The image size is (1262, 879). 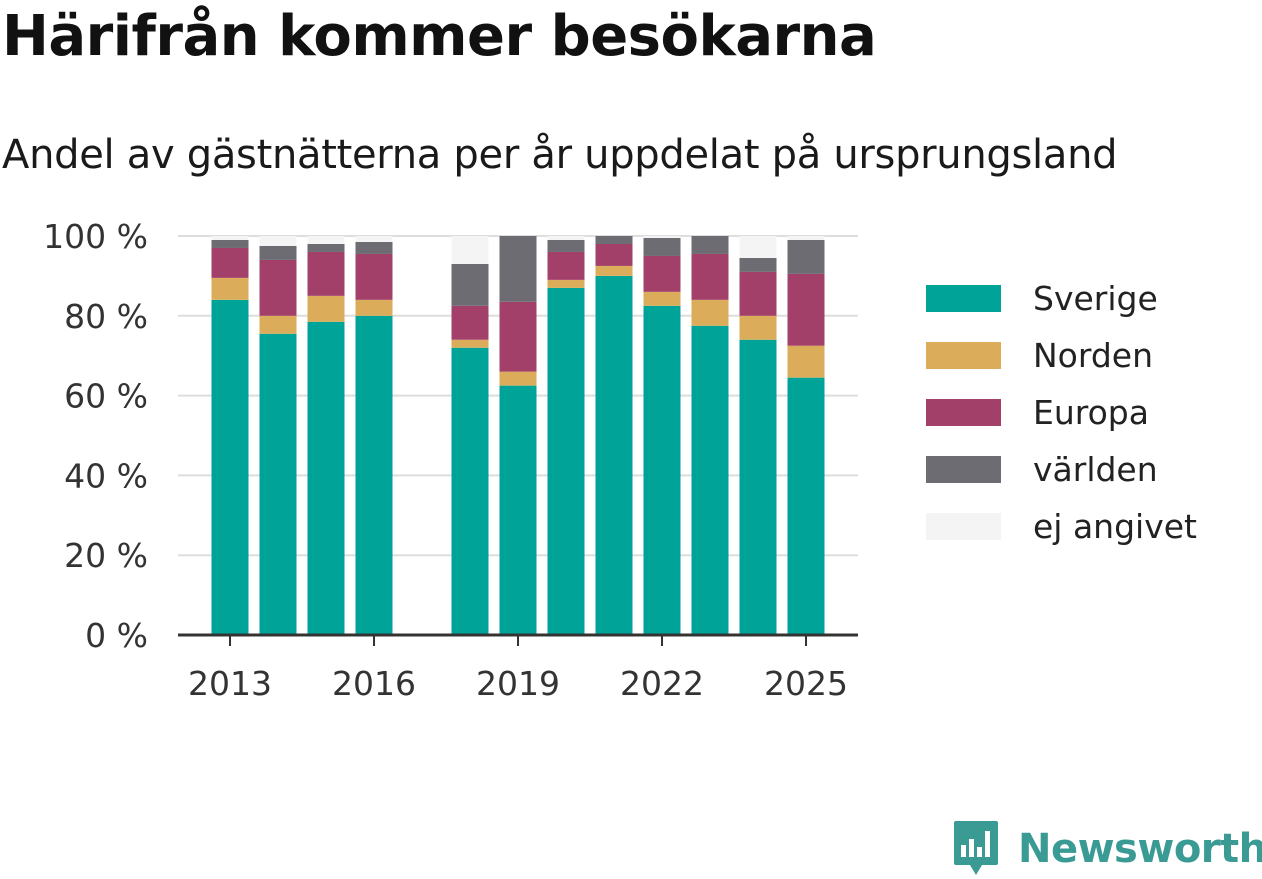 I want to click on x-tick-label: 2013, so click(x=230, y=683).